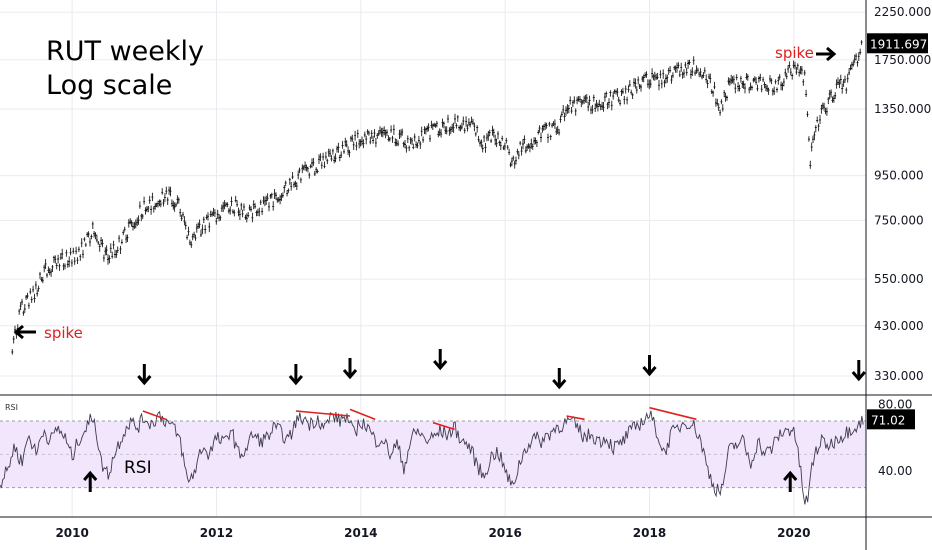 The width and height of the screenshot is (932, 550). Describe the element at coordinates (902, 12) in the screenshot. I see `y-tick-label: 2250.000` at that location.